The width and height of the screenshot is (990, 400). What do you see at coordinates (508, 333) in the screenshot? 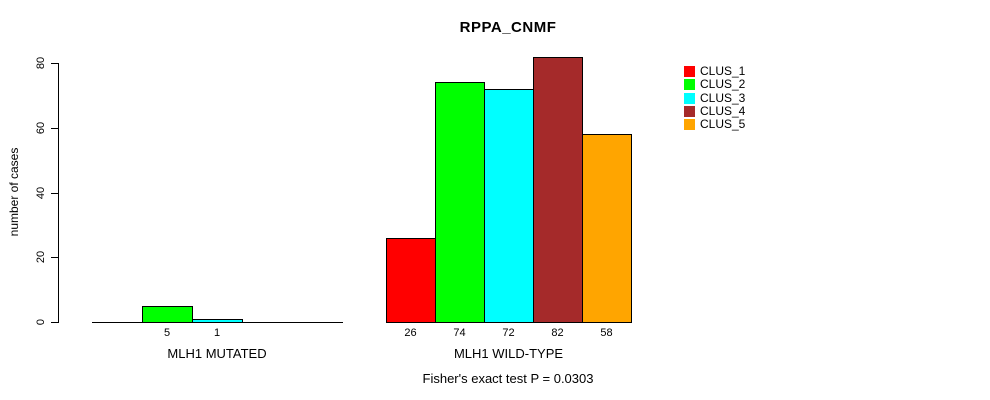
I see `bar-value-label: 72` at bounding box center [508, 333].